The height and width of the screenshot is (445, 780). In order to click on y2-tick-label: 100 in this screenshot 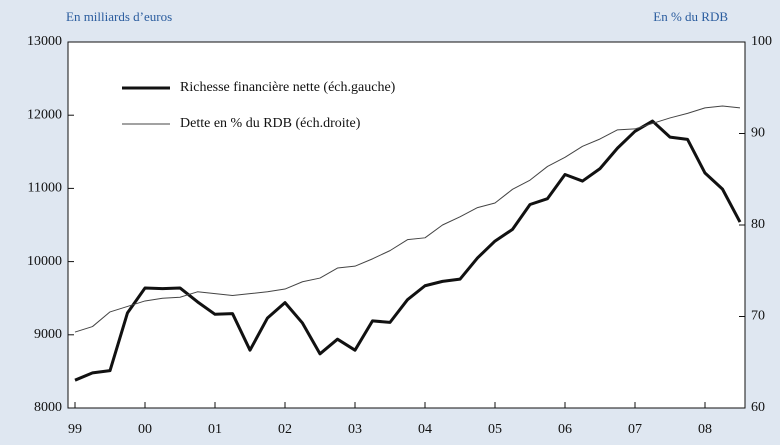, I will do `click(761, 41)`.